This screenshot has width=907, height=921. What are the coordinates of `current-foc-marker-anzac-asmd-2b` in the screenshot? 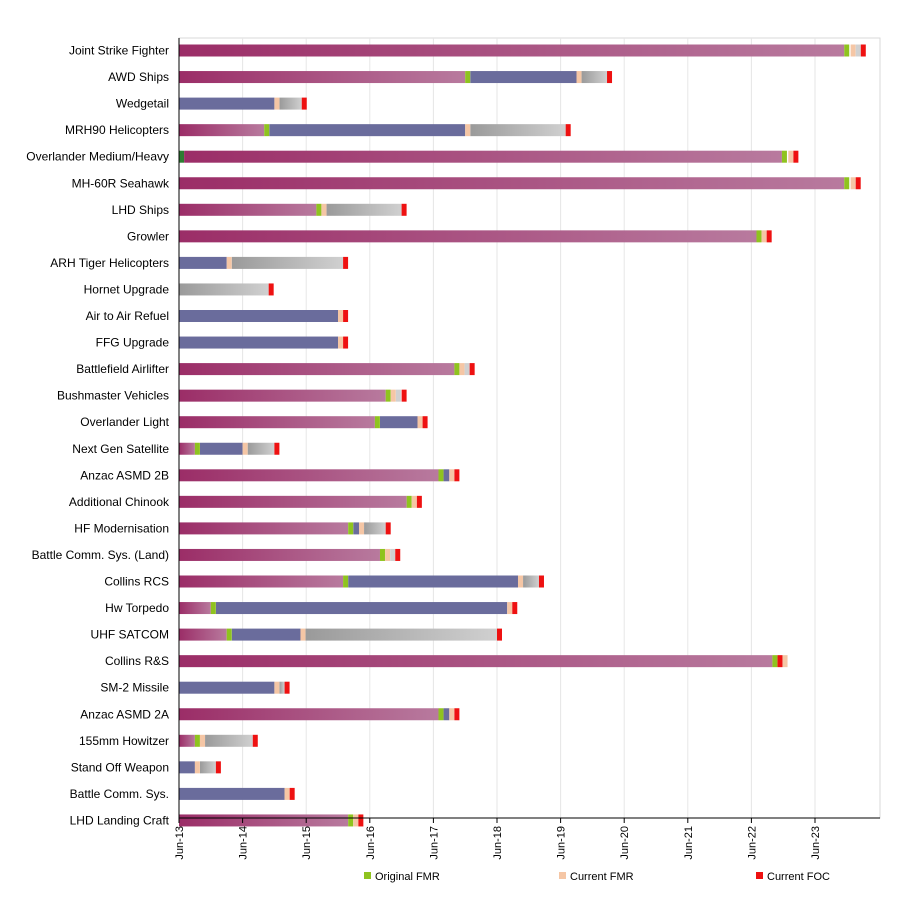 It's located at (457, 475).